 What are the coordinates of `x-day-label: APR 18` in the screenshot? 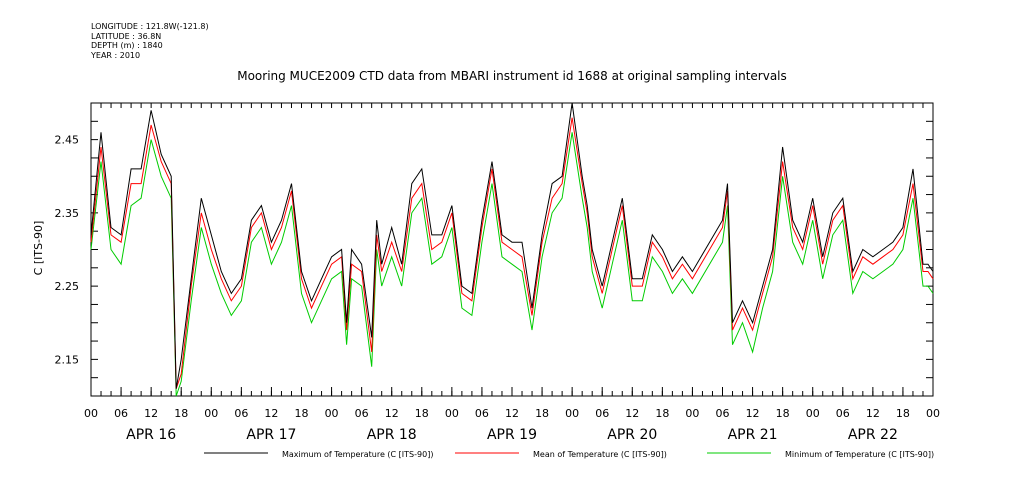 It's located at (392, 435).